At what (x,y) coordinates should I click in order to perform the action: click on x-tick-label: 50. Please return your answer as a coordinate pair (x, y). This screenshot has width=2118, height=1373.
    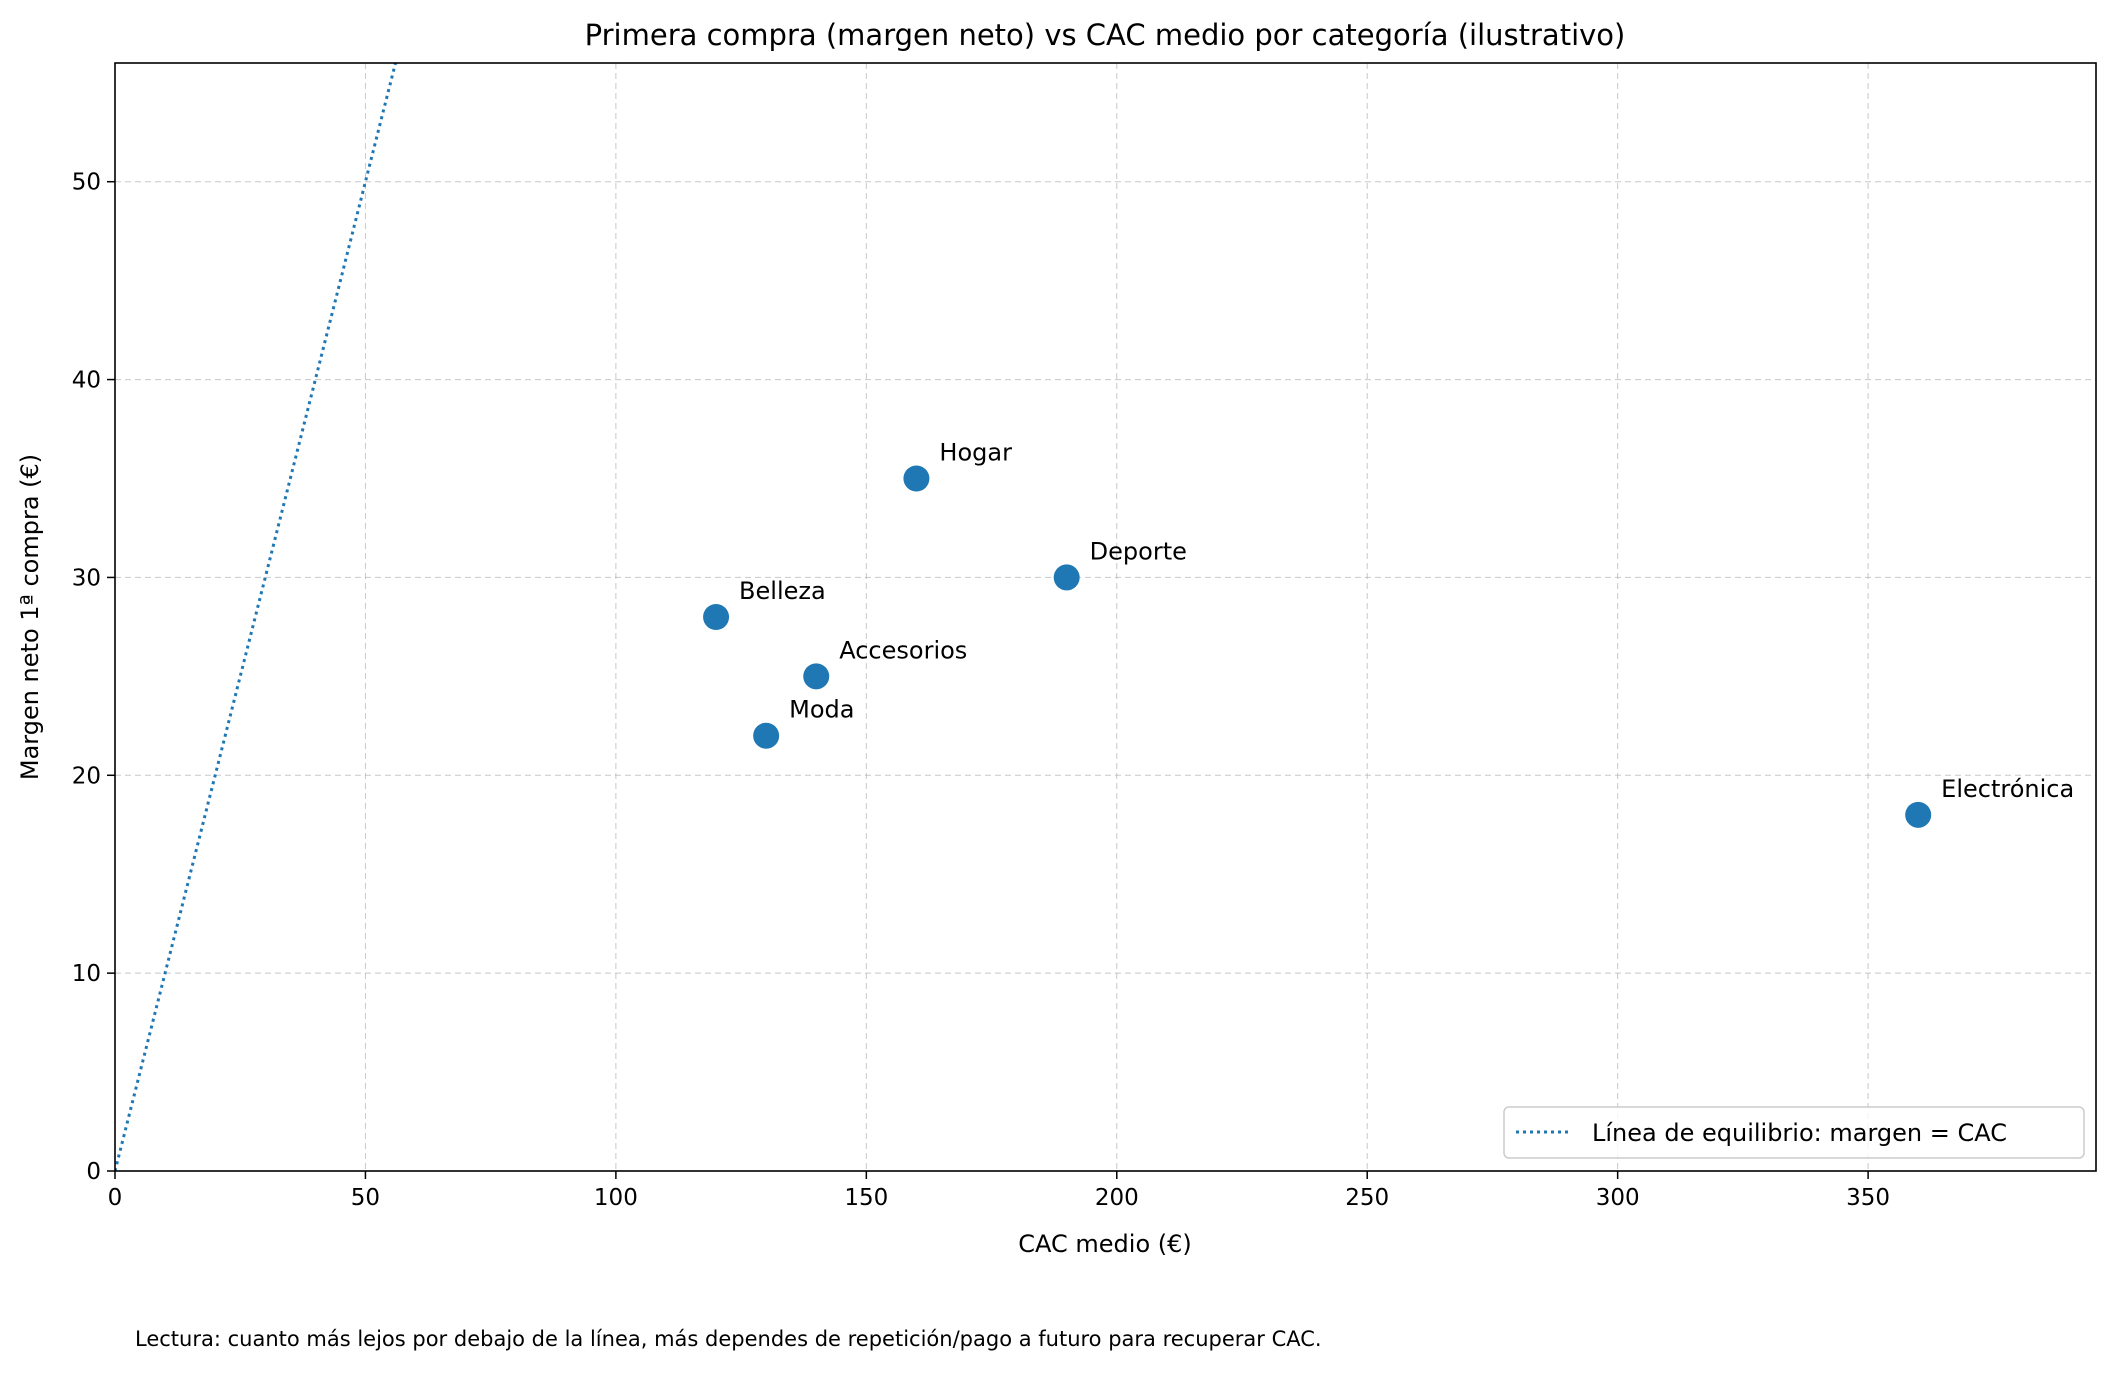
    Looking at the image, I should click on (365, 1198).